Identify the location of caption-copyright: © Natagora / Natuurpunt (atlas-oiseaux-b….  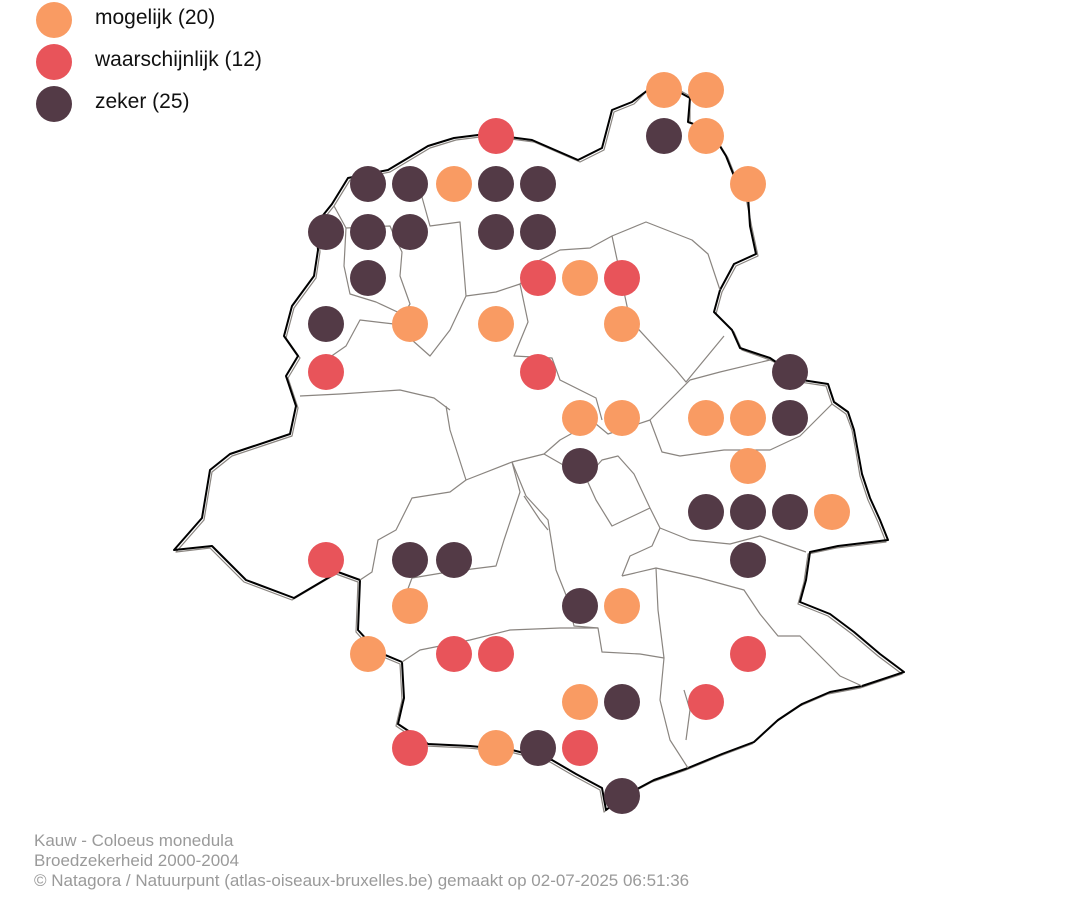
(362, 880).